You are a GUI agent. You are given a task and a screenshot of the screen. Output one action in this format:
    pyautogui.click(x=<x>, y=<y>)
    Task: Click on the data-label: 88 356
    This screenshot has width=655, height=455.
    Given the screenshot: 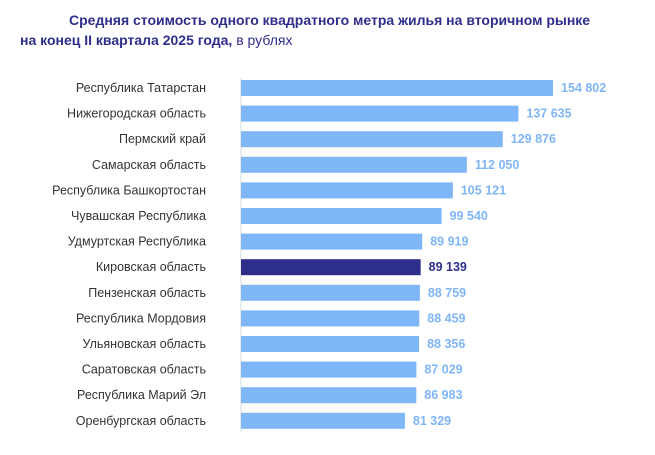 What is the action you would take?
    pyautogui.click(x=446, y=344)
    